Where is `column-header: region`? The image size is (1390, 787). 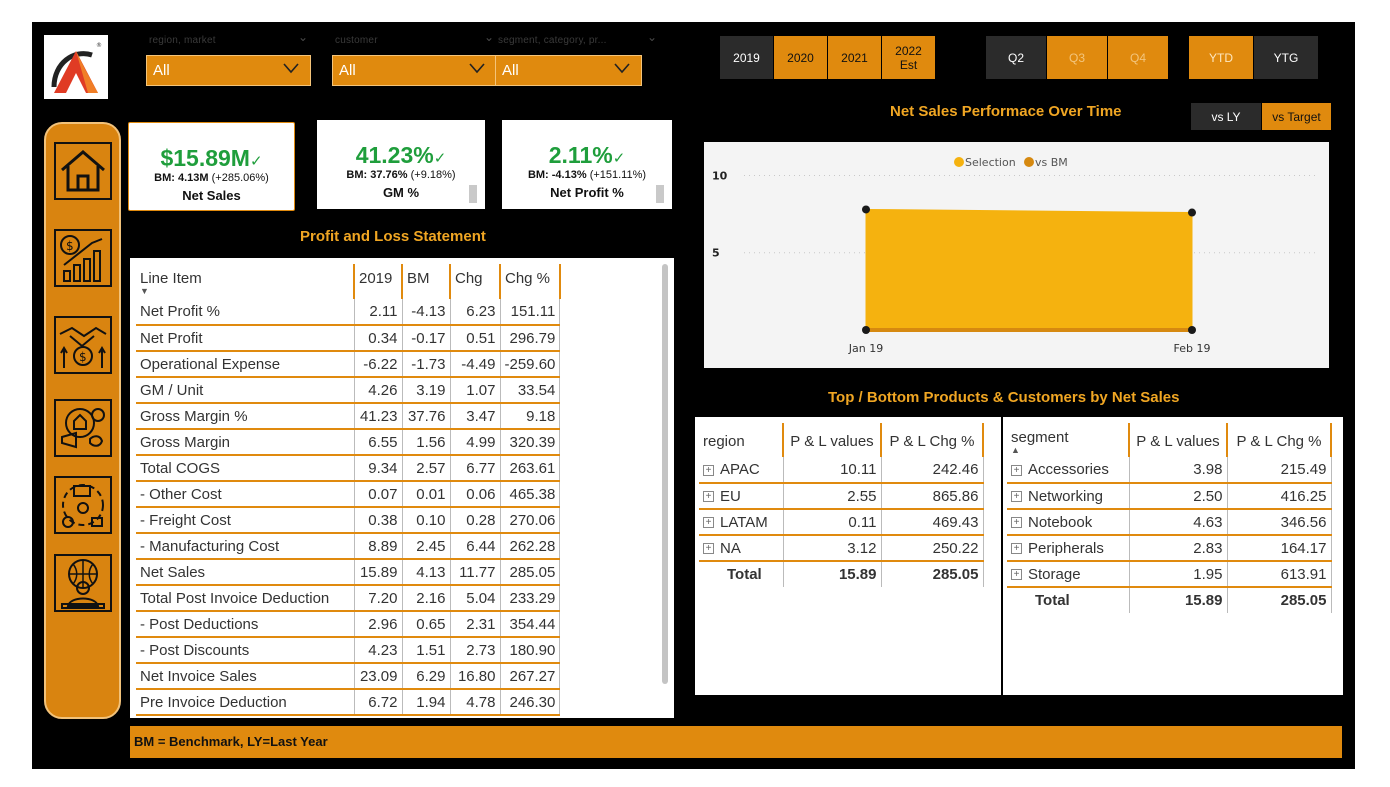
column-header: region is located at coordinates (741, 440).